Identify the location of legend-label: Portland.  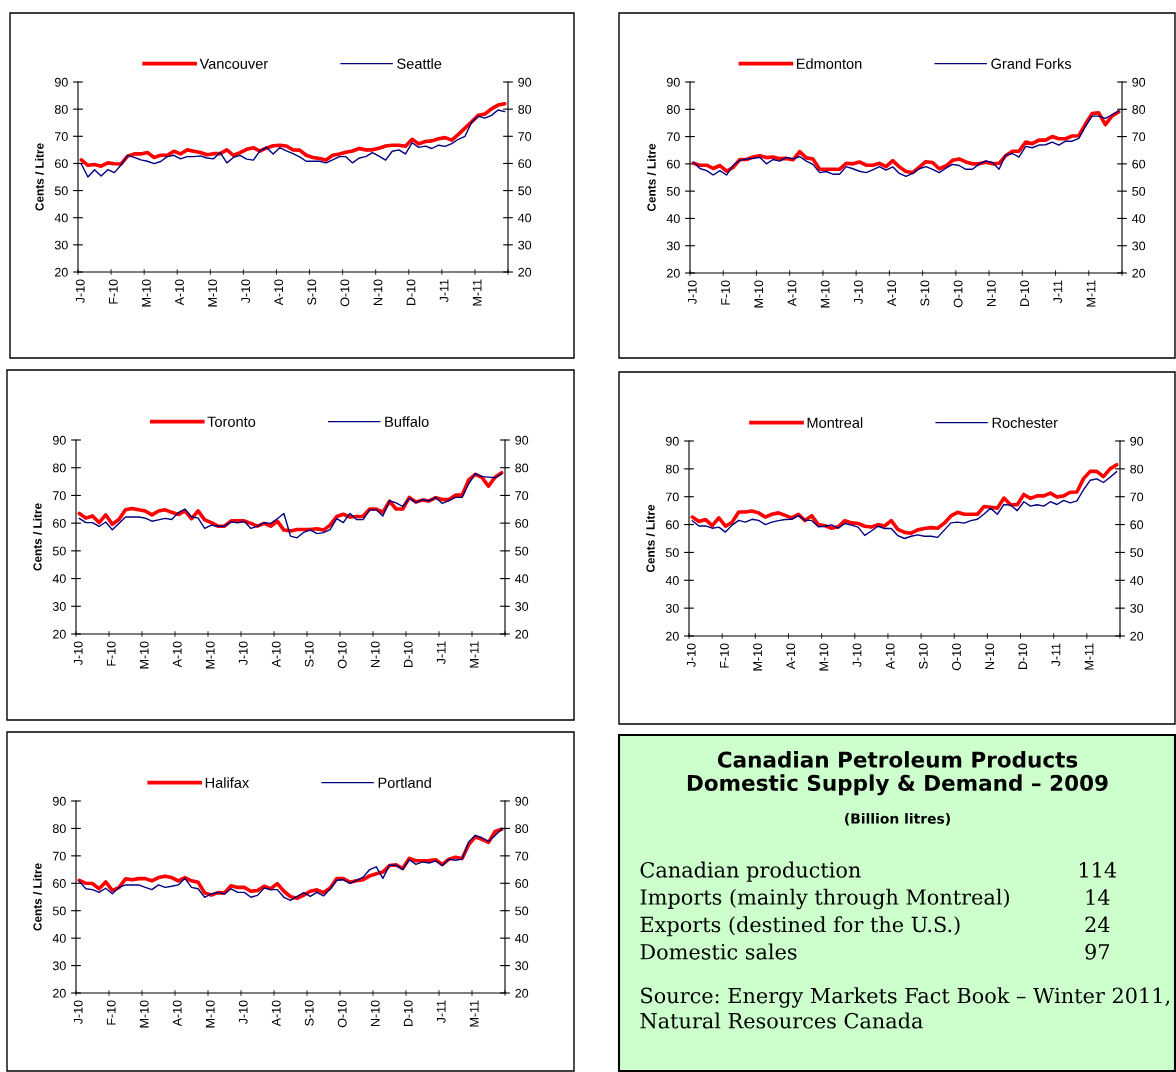
(404, 782).